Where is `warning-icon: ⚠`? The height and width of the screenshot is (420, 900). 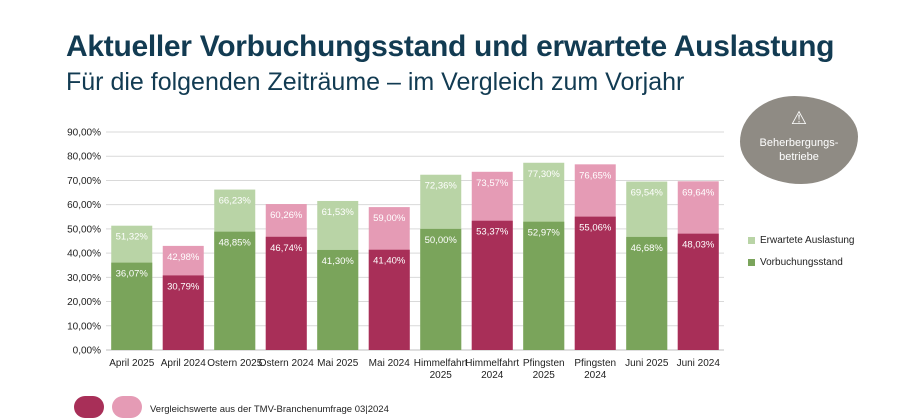
warning-icon: ⚠ is located at coordinates (799, 118).